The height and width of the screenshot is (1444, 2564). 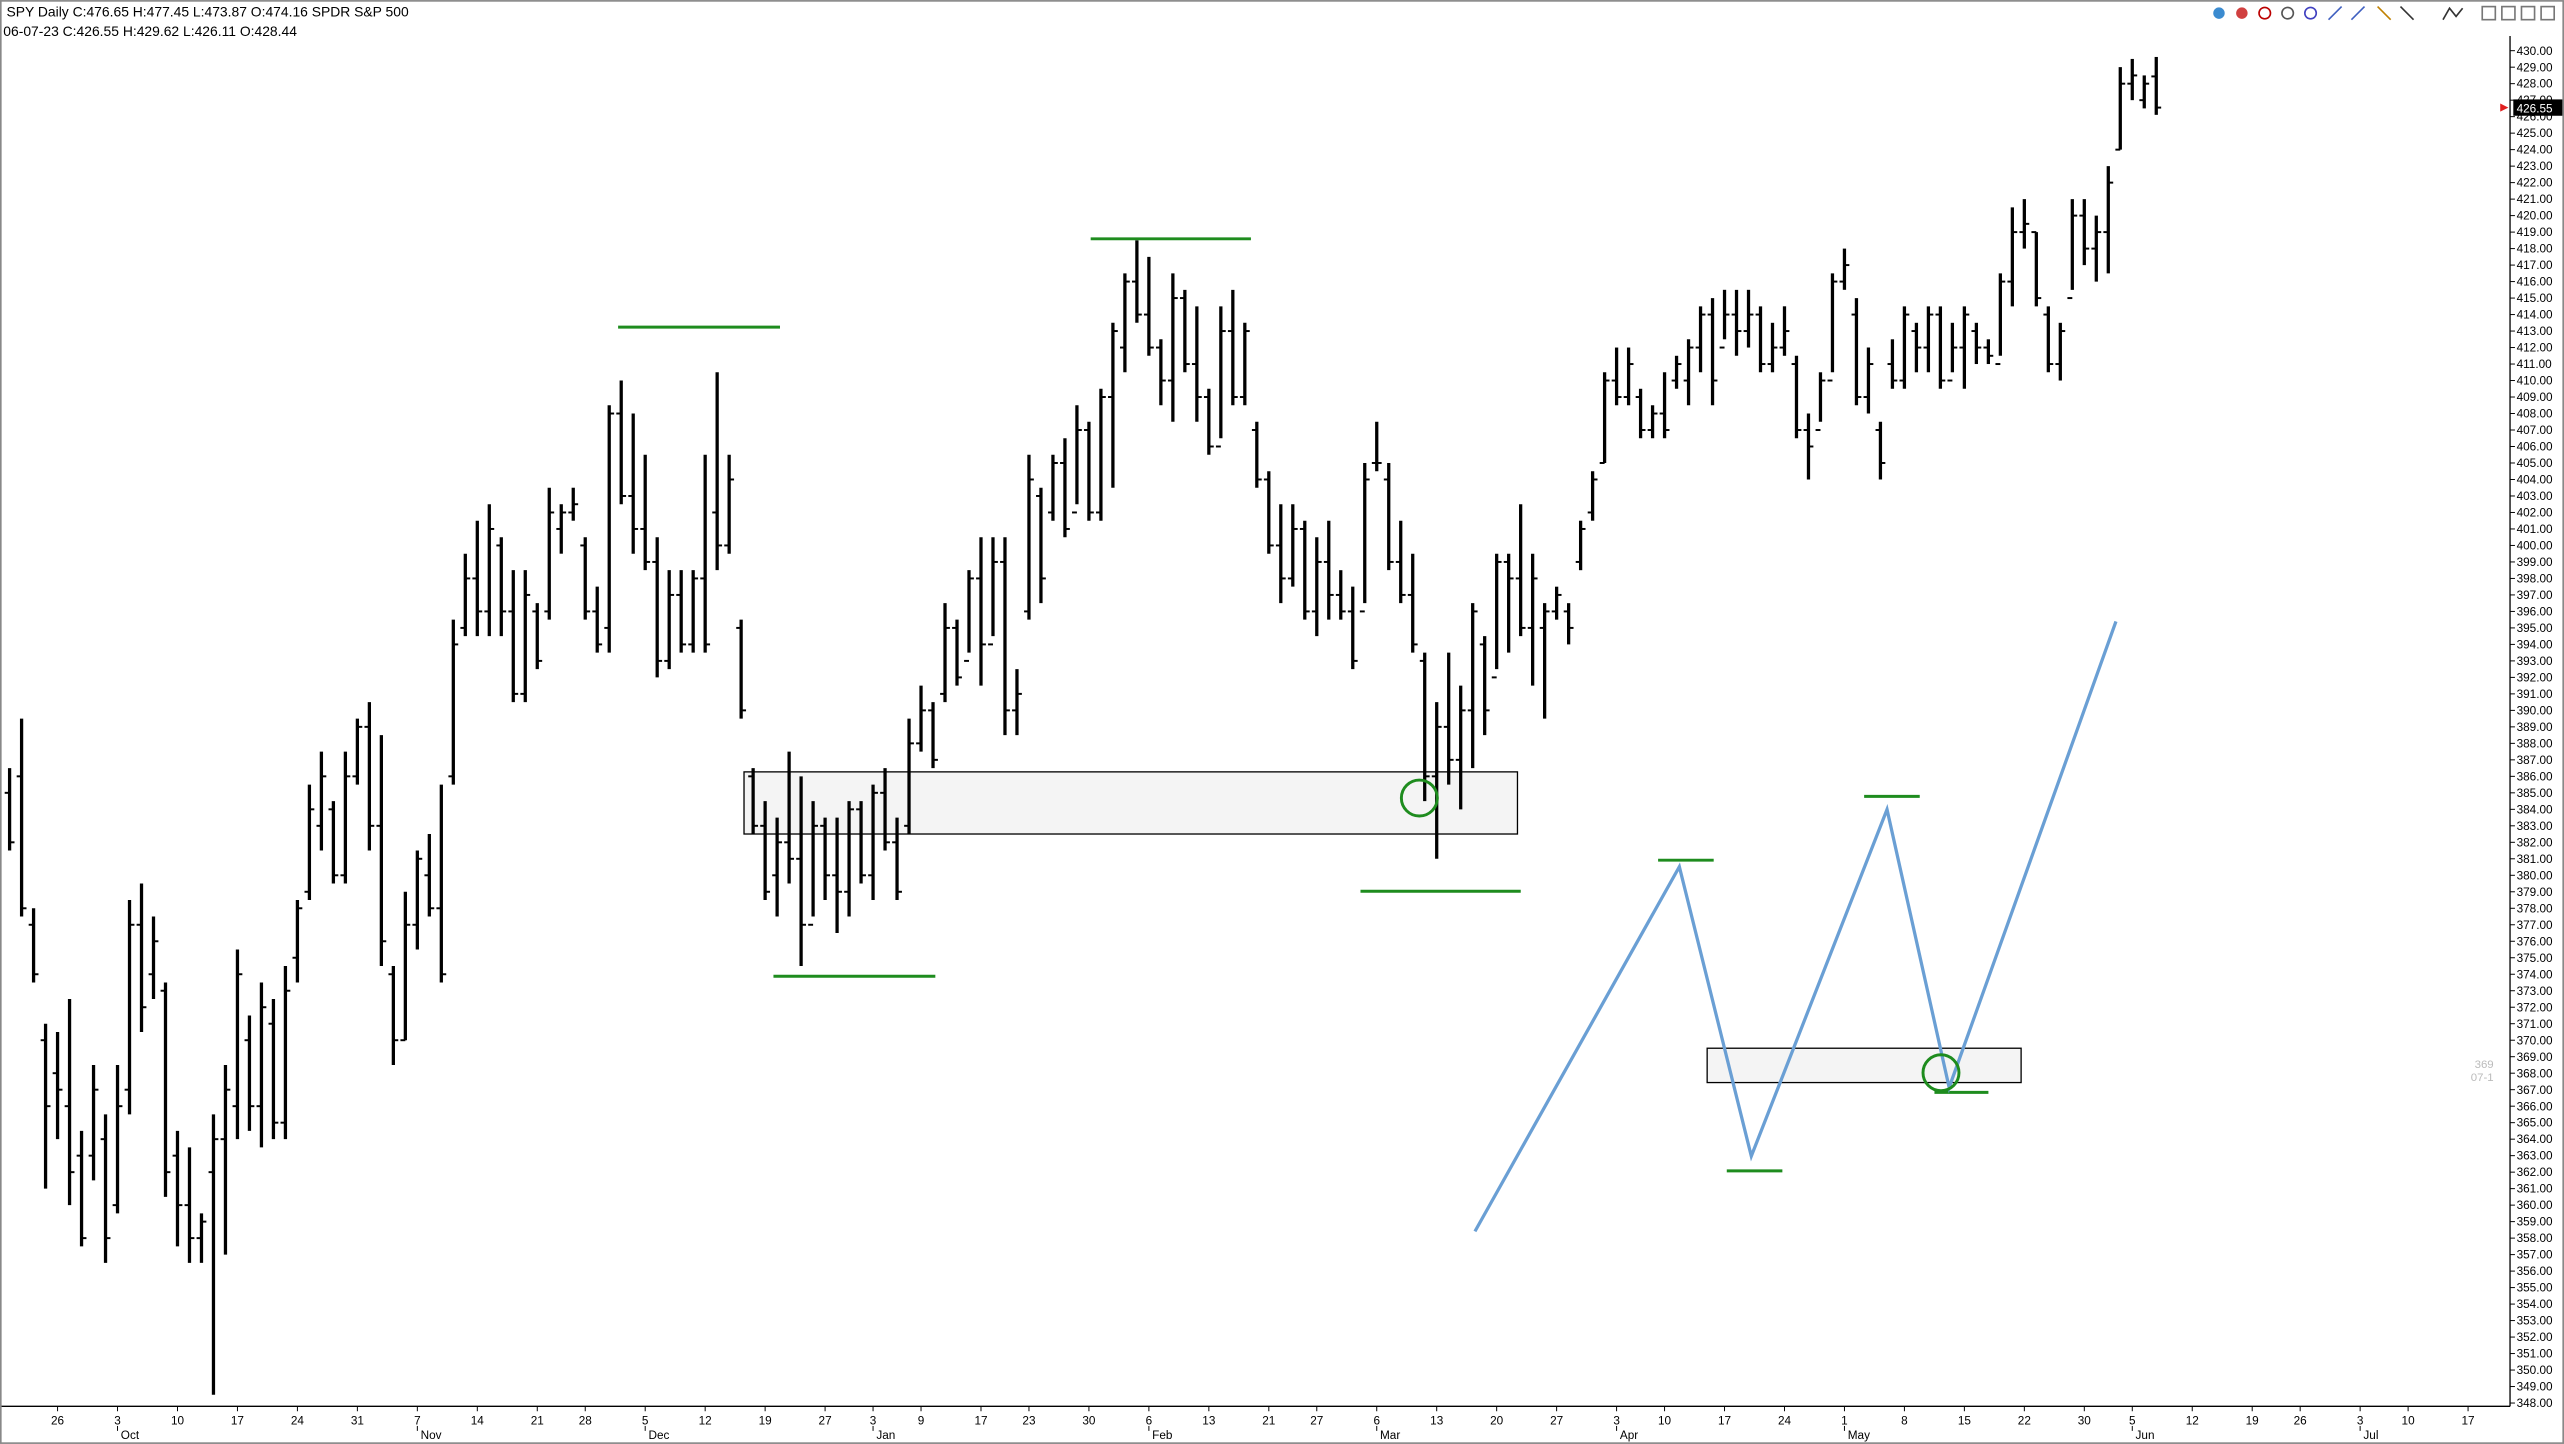 What do you see at coordinates (2192, 1420) in the screenshot?
I see `x-tick-label: 12` at bounding box center [2192, 1420].